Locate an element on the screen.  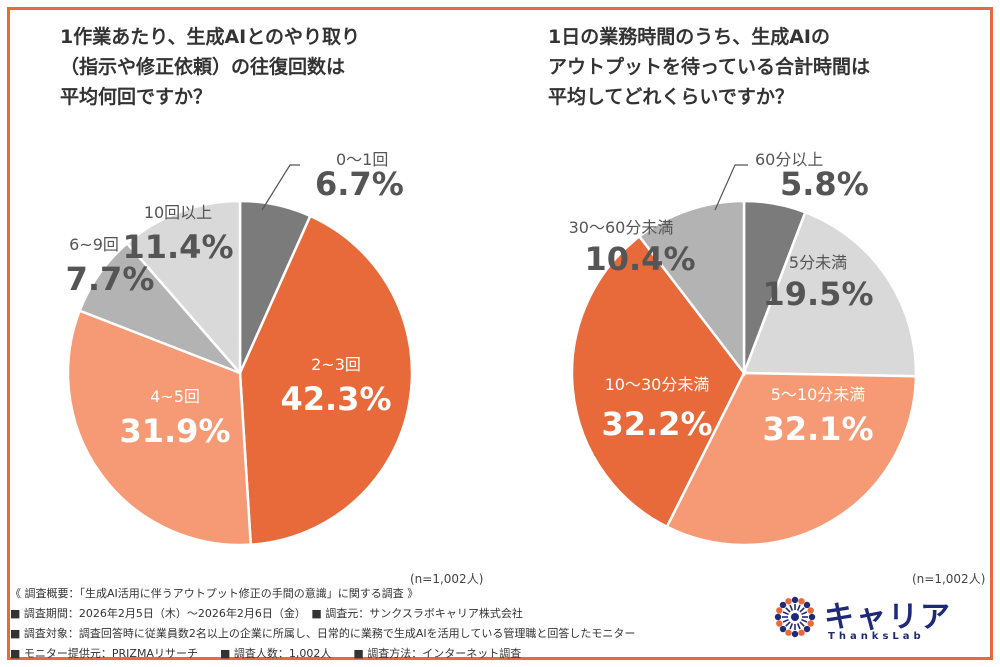
survey-title: 《 調査概要：「生成AI活用に伴うアウトプット修正の手間の意識」に関する調査 》 is located at coordinates (214, 593).